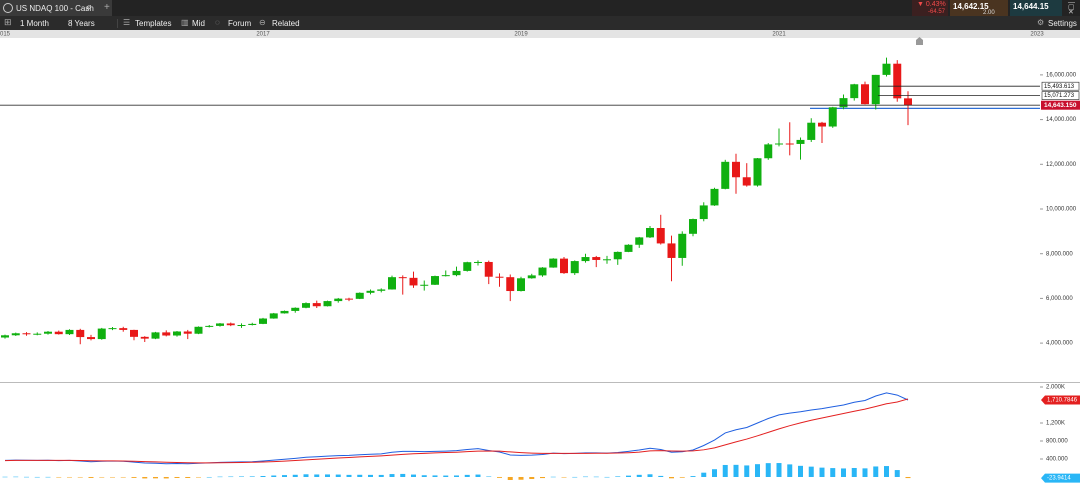 The height and width of the screenshot is (485, 1080). I want to click on buy-price: 14,644.15, so click(1031, 6).